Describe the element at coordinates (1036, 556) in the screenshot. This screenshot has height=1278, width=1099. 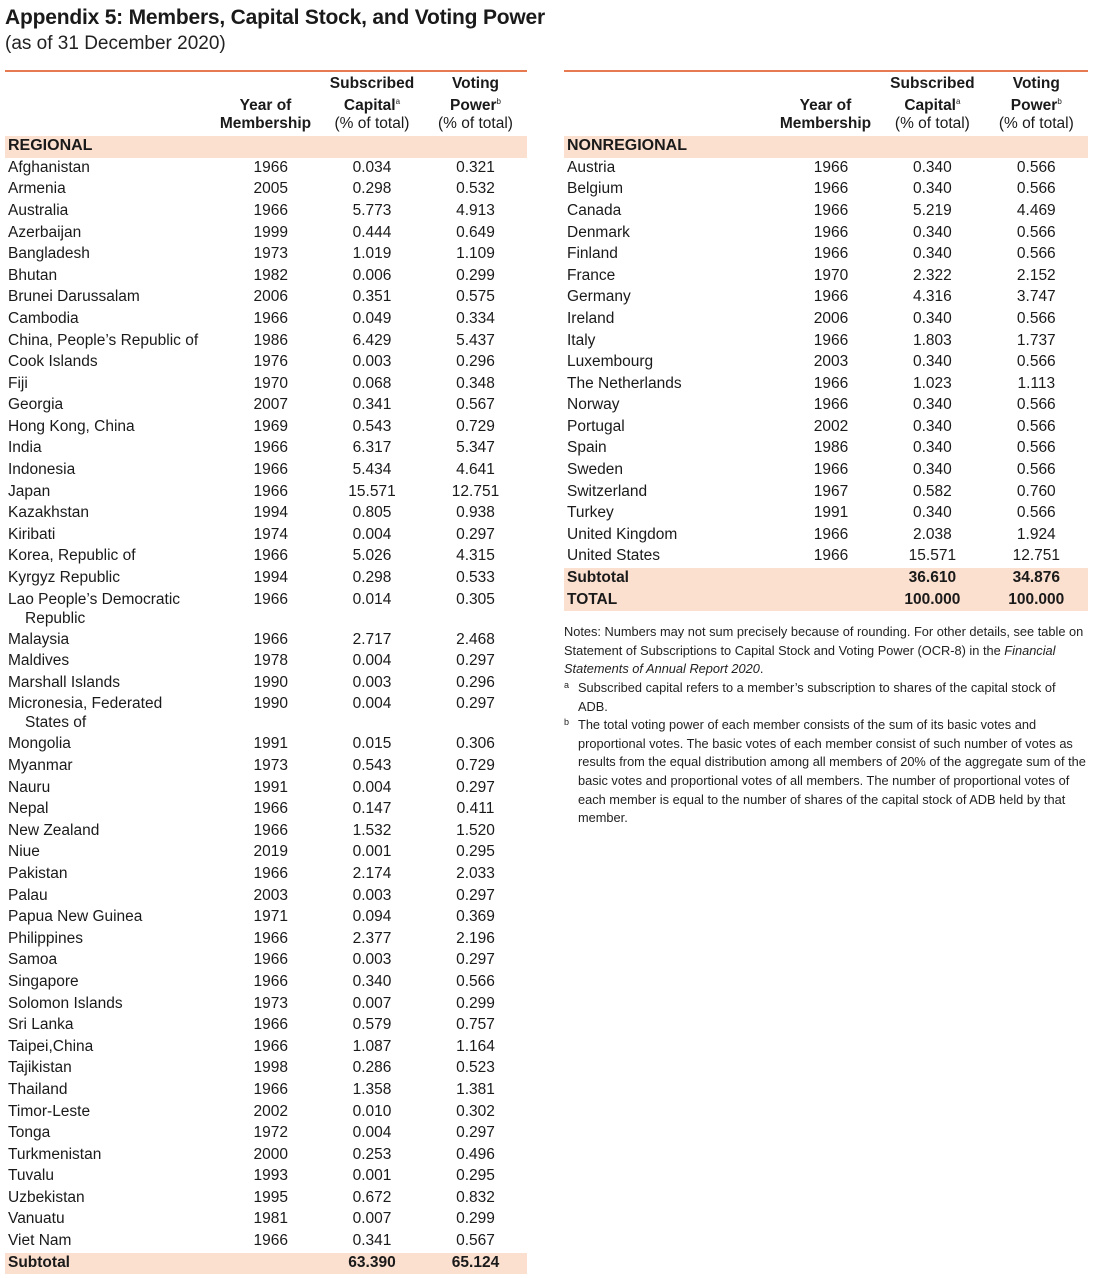
I see `voting-power: 12.751` at that location.